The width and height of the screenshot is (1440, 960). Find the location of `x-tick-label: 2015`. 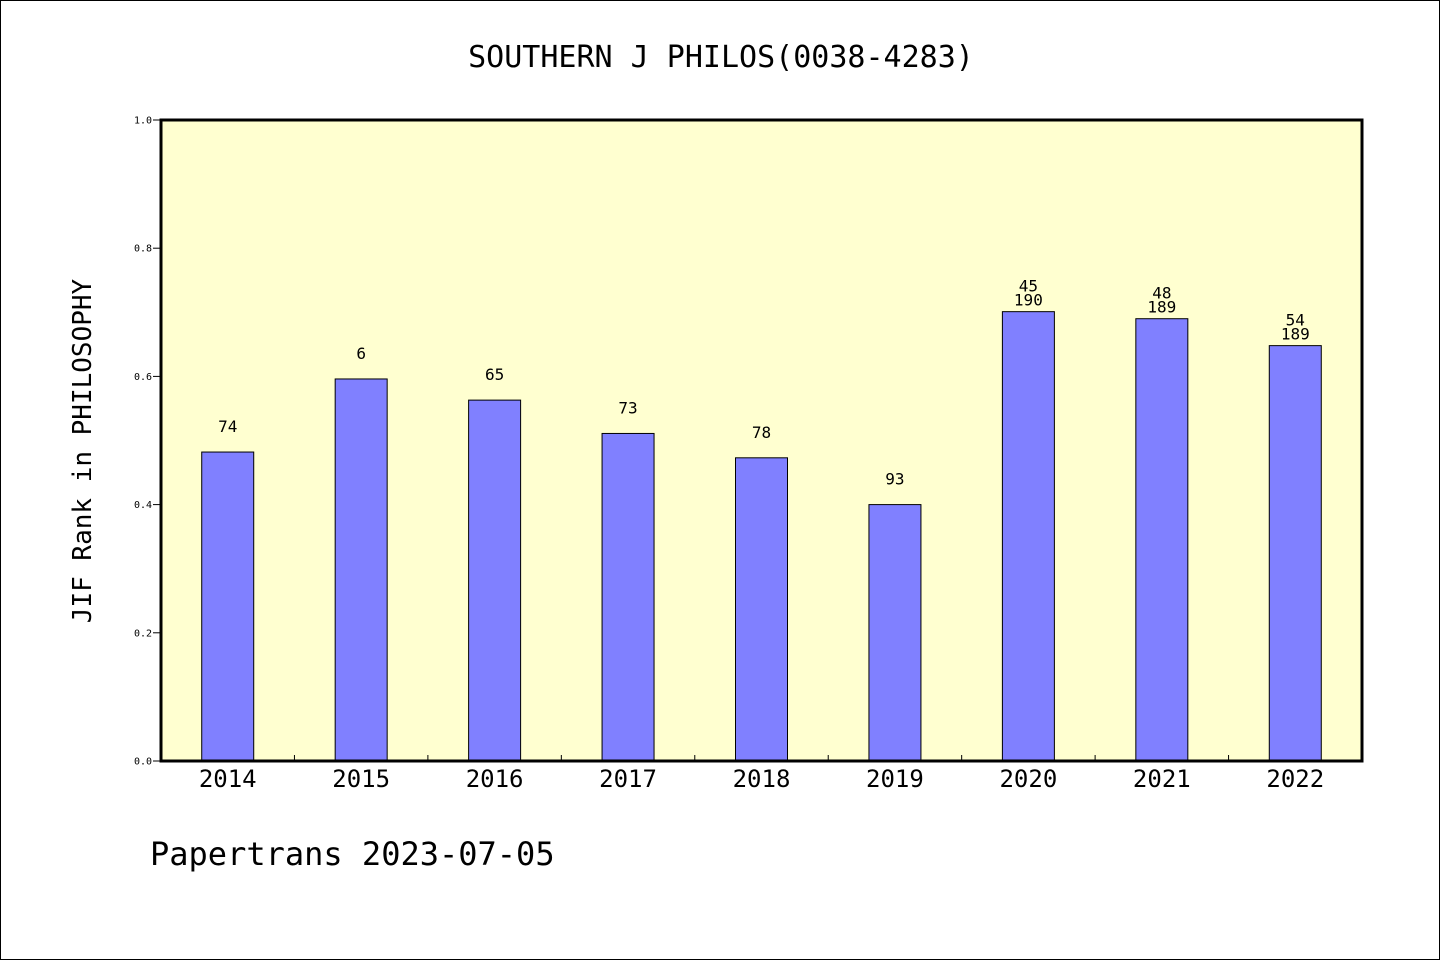

x-tick-label: 2015 is located at coordinates (361, 779).